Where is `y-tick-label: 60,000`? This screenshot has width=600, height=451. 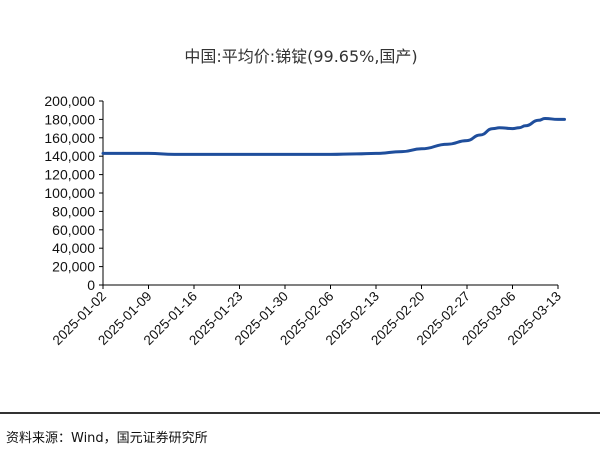
y-tick-label: 60,000 is located at coordinates (73, 230).